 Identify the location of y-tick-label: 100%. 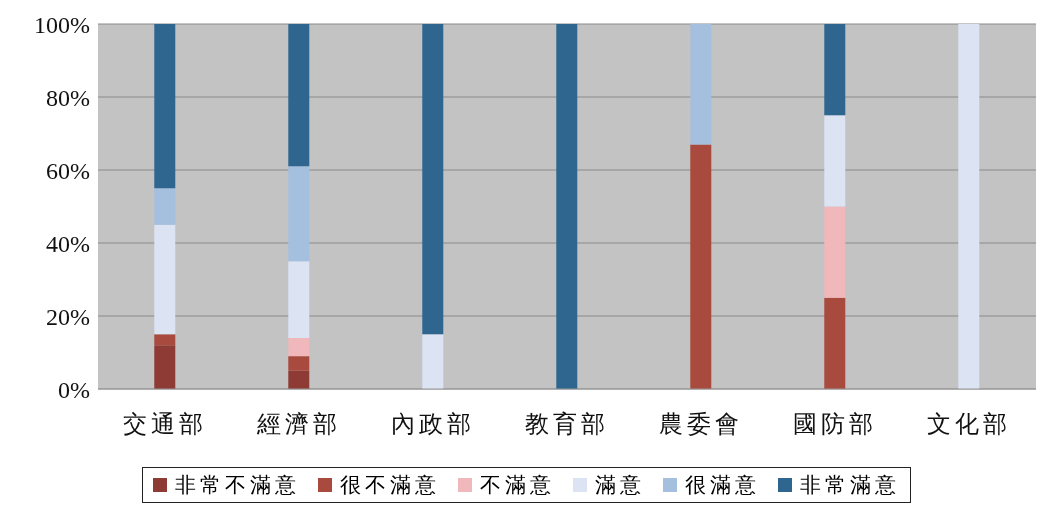
(62, 24).